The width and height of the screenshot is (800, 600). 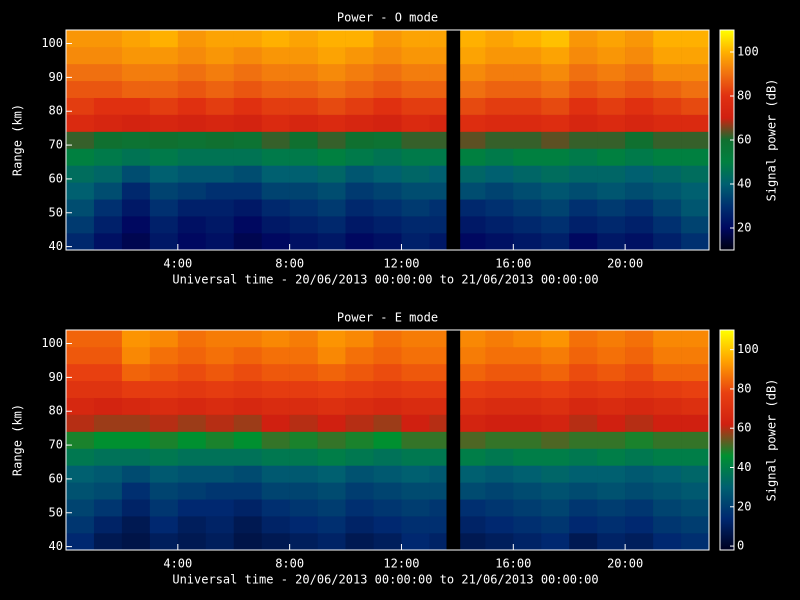 What do you see at coordinates (744, 228) in the screenshot?
I see `colorbar-tick-label: 20` at bounding box center [744, 228].